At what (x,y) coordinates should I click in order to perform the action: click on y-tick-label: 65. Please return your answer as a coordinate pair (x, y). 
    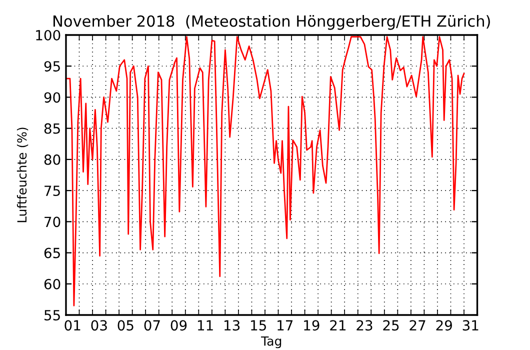
    Looking at the image, I should click on (52, 253).